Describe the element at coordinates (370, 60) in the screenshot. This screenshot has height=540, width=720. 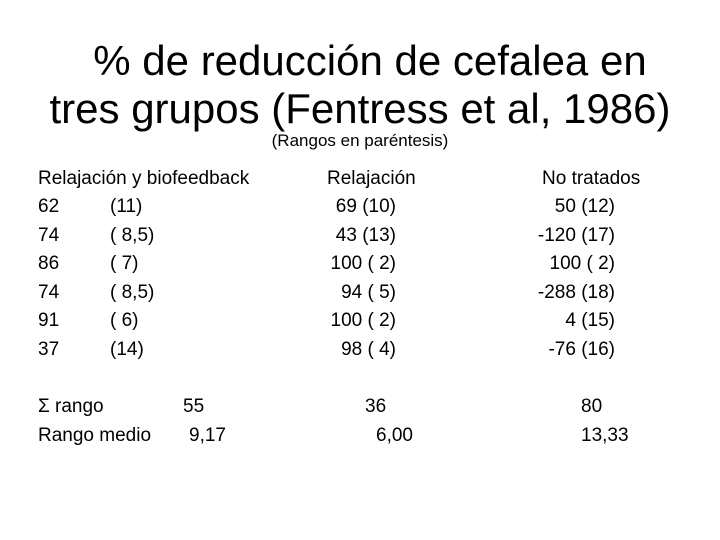
I see `title-line-1: % de reducción de cefalea en` at that location.